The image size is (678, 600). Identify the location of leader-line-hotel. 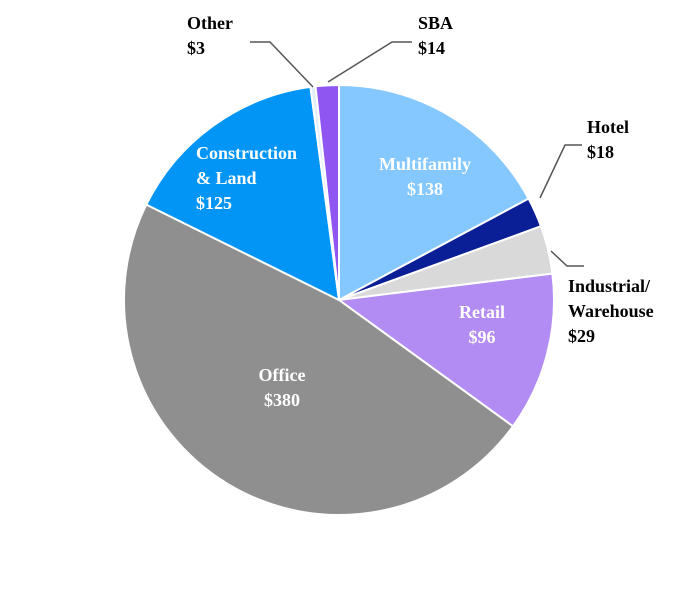
(560, 171).